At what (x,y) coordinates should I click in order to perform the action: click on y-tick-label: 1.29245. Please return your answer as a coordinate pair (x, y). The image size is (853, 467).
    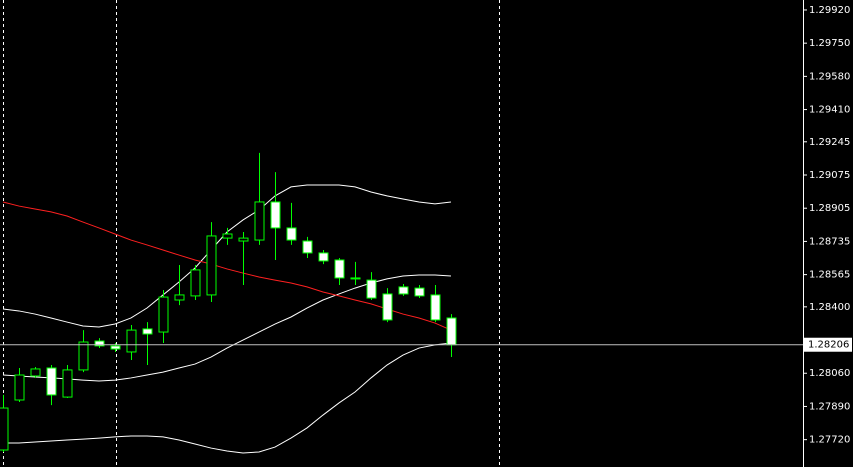
    Looking at the image, I should click on (829, 142).